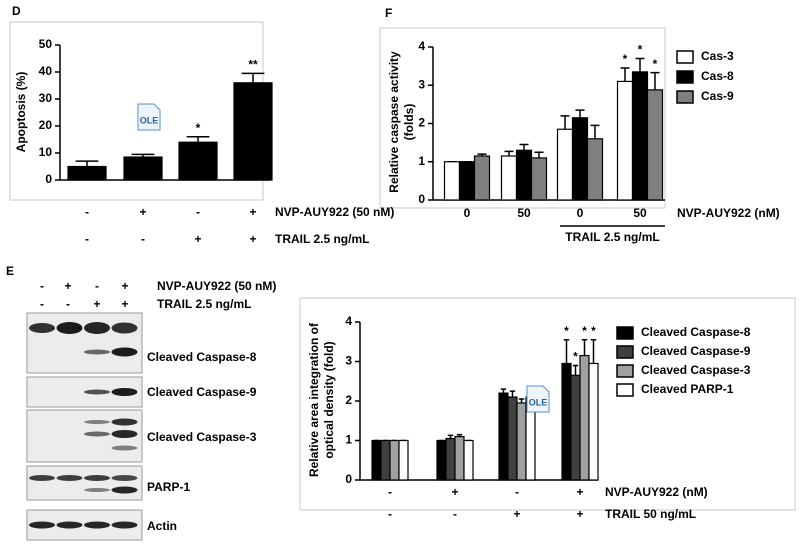 The image size is (800, 547). I want to click on y-tick-label: 50, so click(46, 44).